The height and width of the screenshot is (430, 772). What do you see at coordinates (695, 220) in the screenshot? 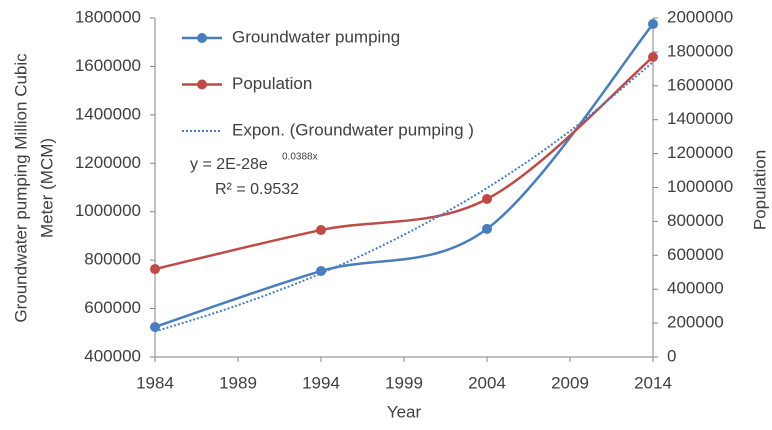
I see `y2-tick-label: 800000` at bounding box center [695, 220].